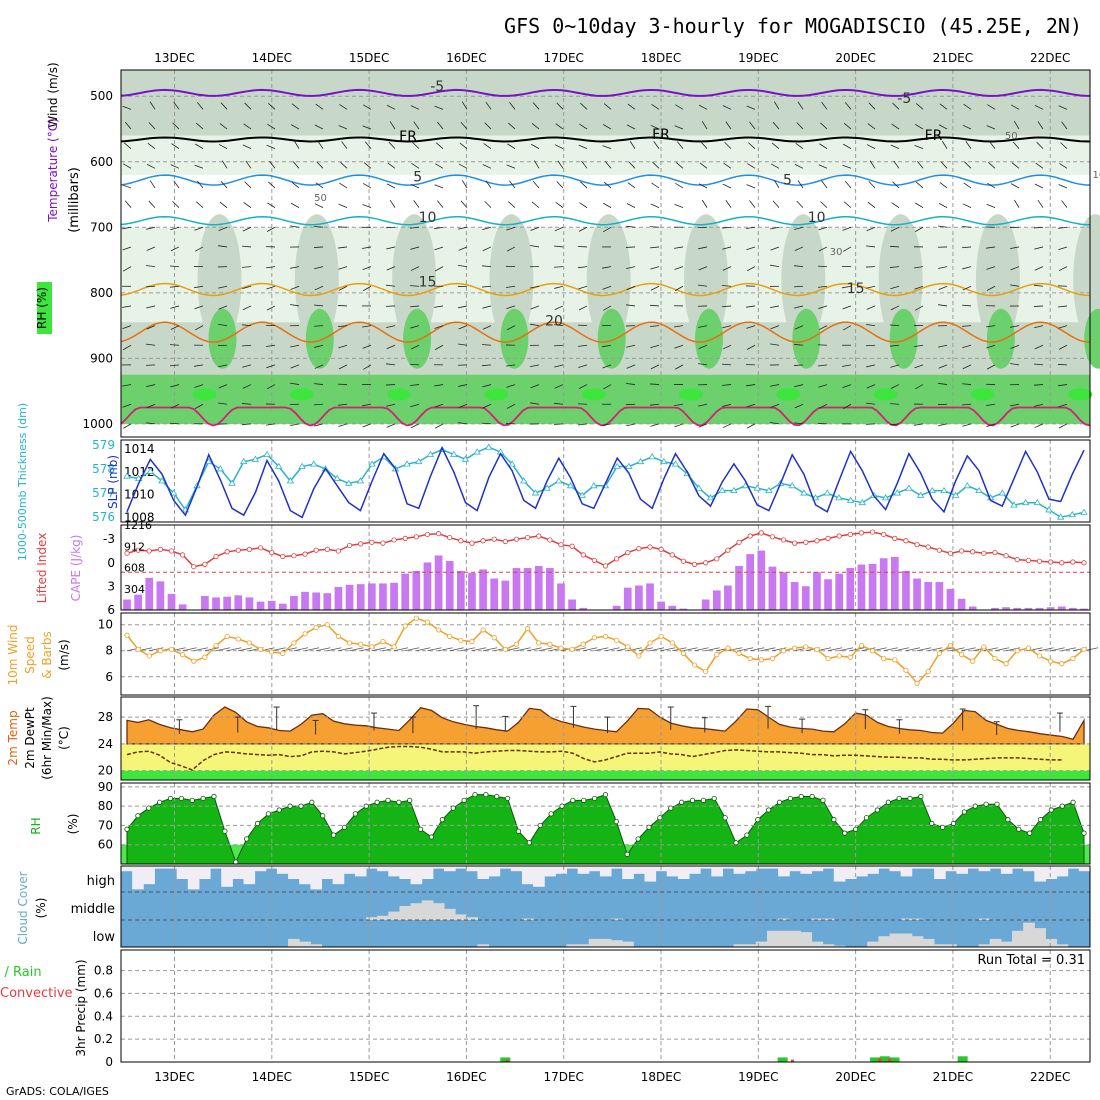 The width and height of the screenshot is (1100, 1100). Describe the element at coordinates (709, 338) in the screenshot. I see `rh-plume-core` at that location.